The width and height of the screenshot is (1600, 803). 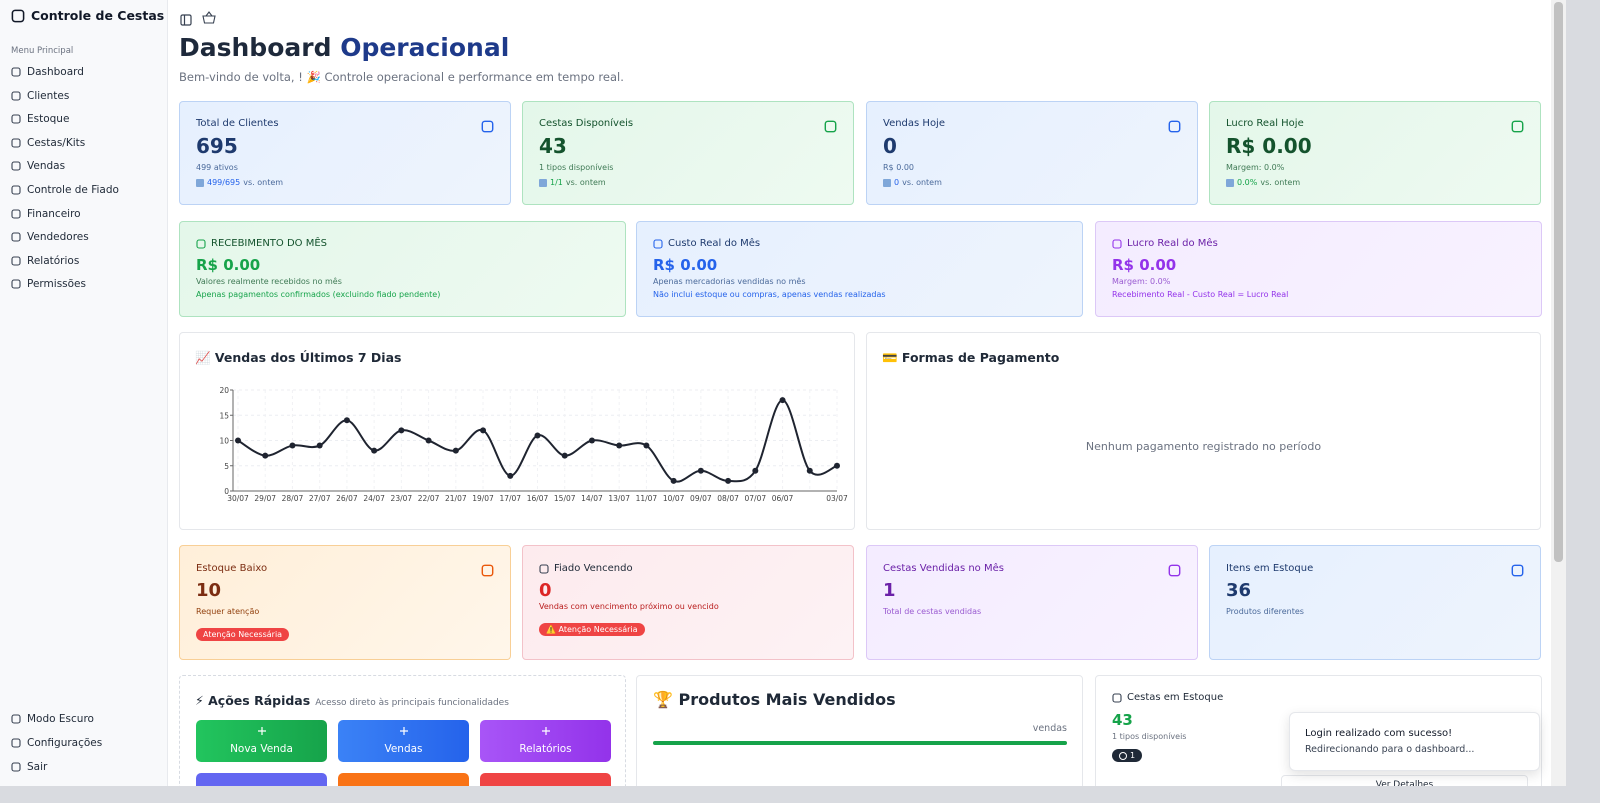 What do you see at coordinates (914, 123) in the screenshot?
I see `card-label: Vendas Hoje` at bounding box center [914, 123].